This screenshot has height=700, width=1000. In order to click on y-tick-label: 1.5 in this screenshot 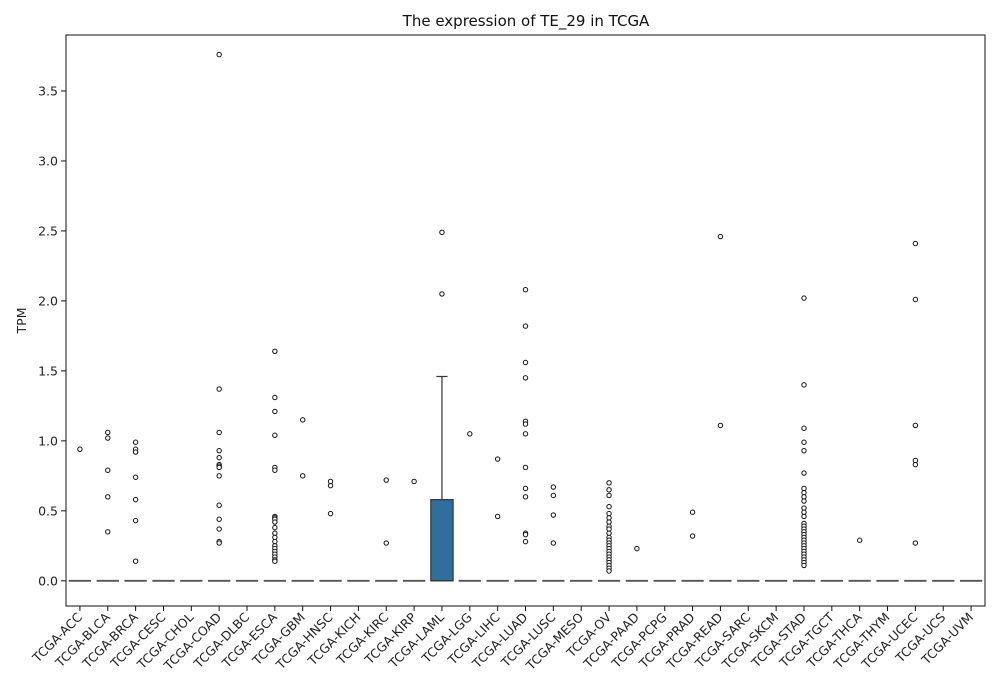, I will do `click(48, 370)`.